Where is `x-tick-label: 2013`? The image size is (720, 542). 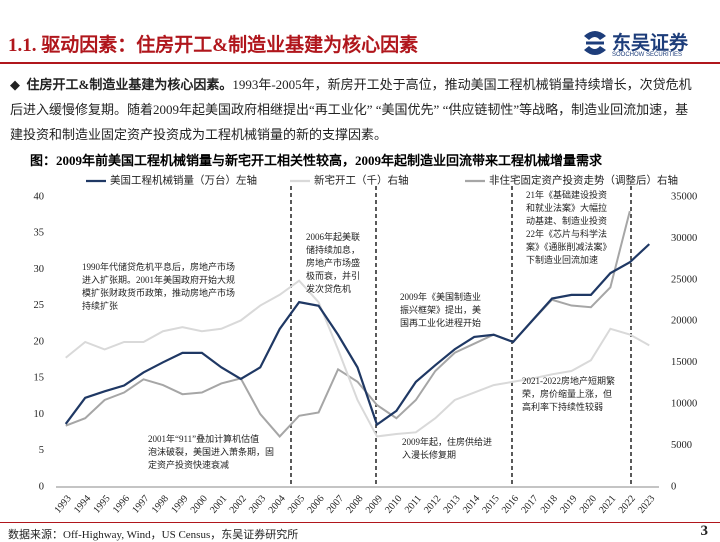
x-tick-label: 2013 is located at coordinates (452, 504).